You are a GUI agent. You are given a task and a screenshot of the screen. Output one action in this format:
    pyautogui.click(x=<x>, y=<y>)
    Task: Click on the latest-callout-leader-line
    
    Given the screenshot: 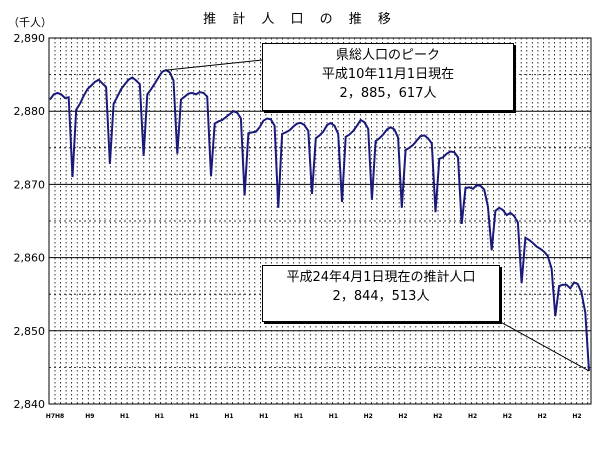 What is the action you would take?
    pyautogui.click(x=543, y=345)
    